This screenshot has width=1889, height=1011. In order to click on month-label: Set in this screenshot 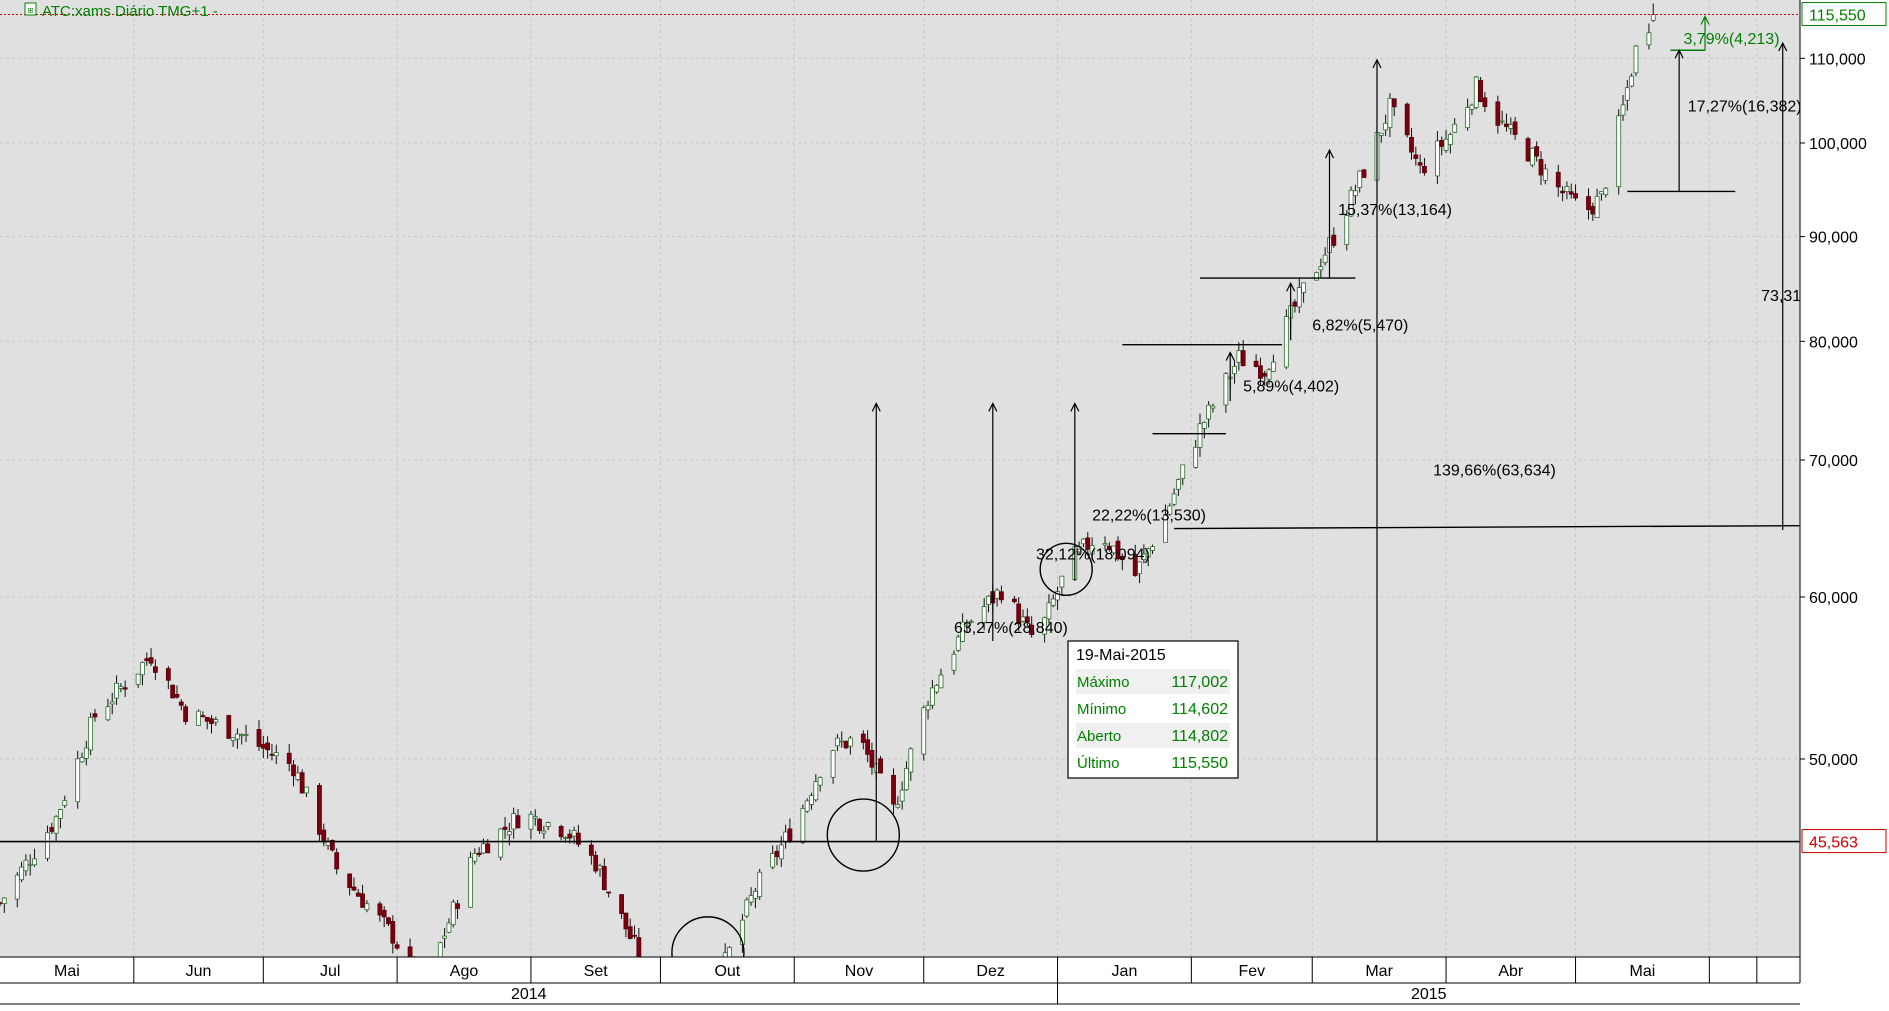, I will do `click(596, 971)`.